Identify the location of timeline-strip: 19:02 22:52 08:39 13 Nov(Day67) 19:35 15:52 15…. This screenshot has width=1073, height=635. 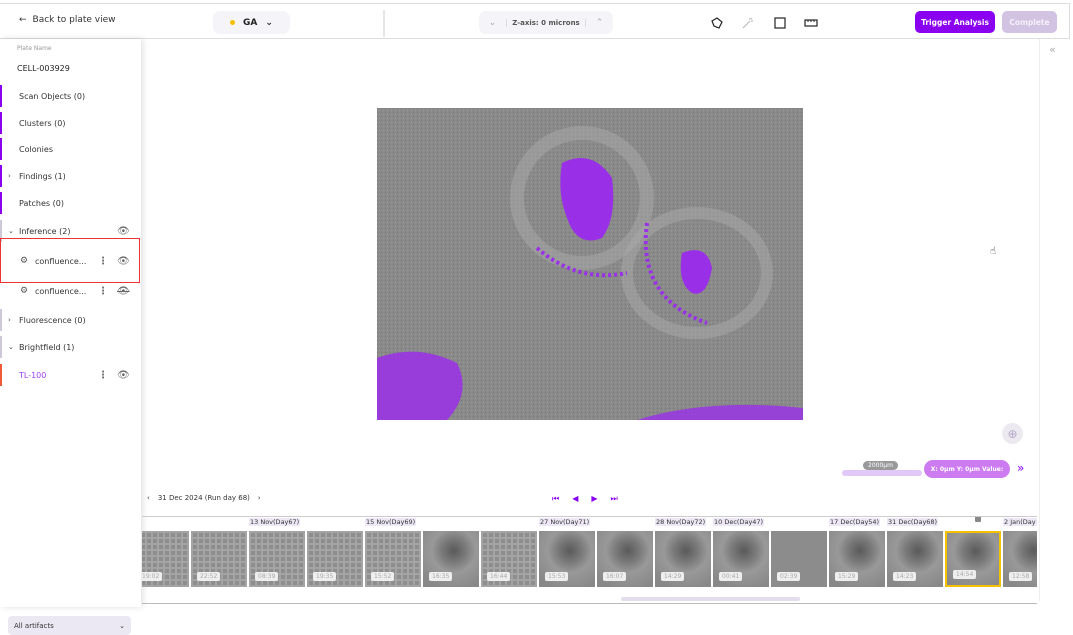
(589, 560).